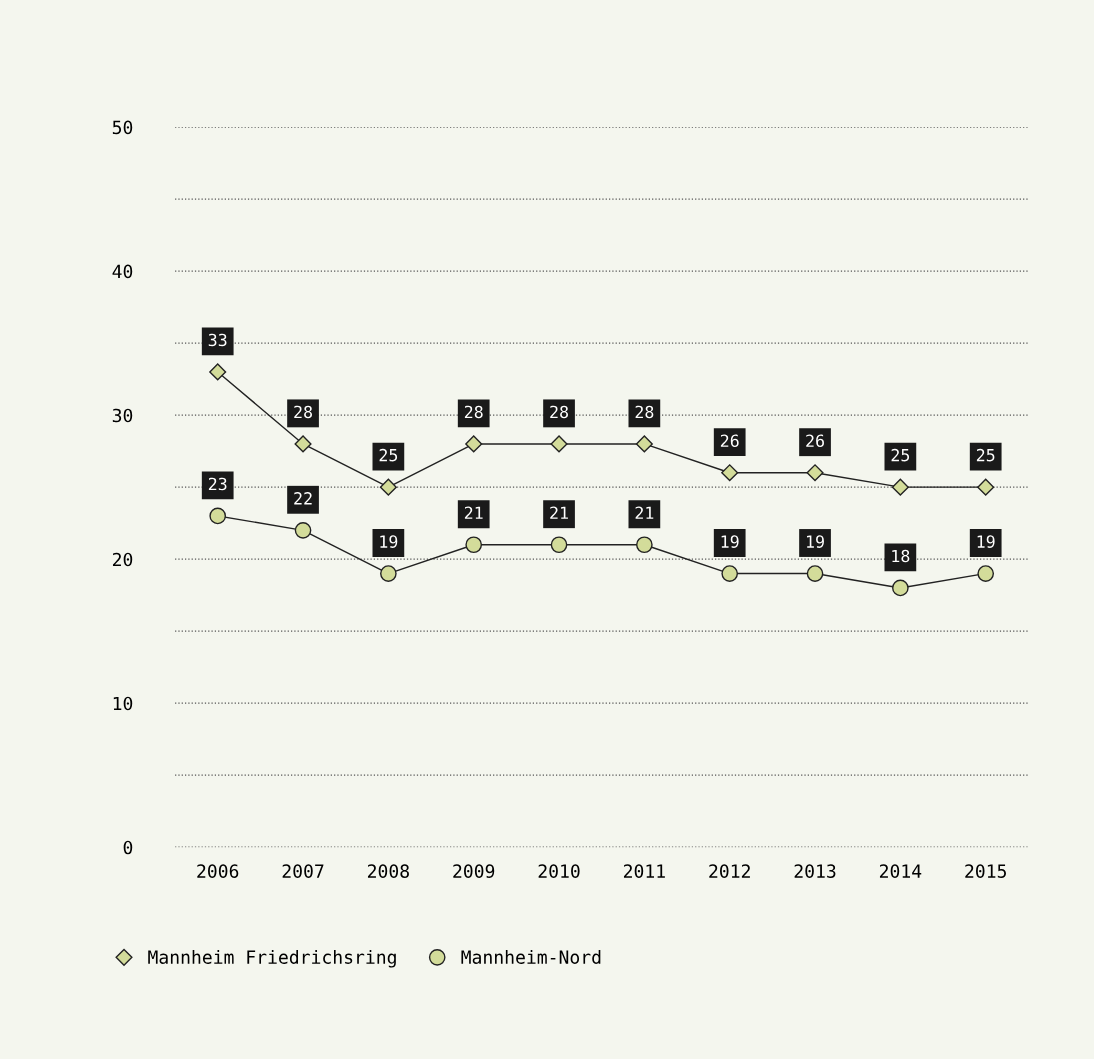  Describe the element at coordinates (901, 556) in the screenshot. I see `data-label: 18` at that location.